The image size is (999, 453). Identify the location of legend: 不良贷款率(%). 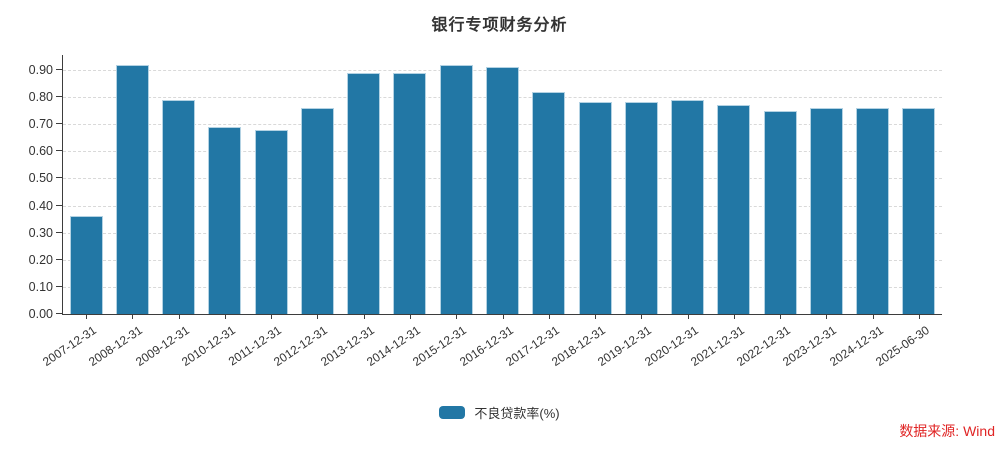
(499, 412).